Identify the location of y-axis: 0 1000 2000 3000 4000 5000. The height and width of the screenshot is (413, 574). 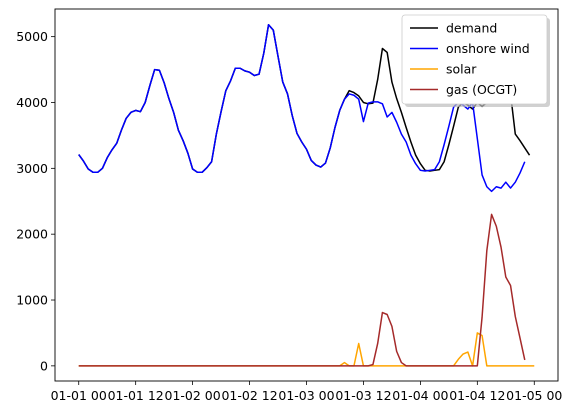
(35, 201).